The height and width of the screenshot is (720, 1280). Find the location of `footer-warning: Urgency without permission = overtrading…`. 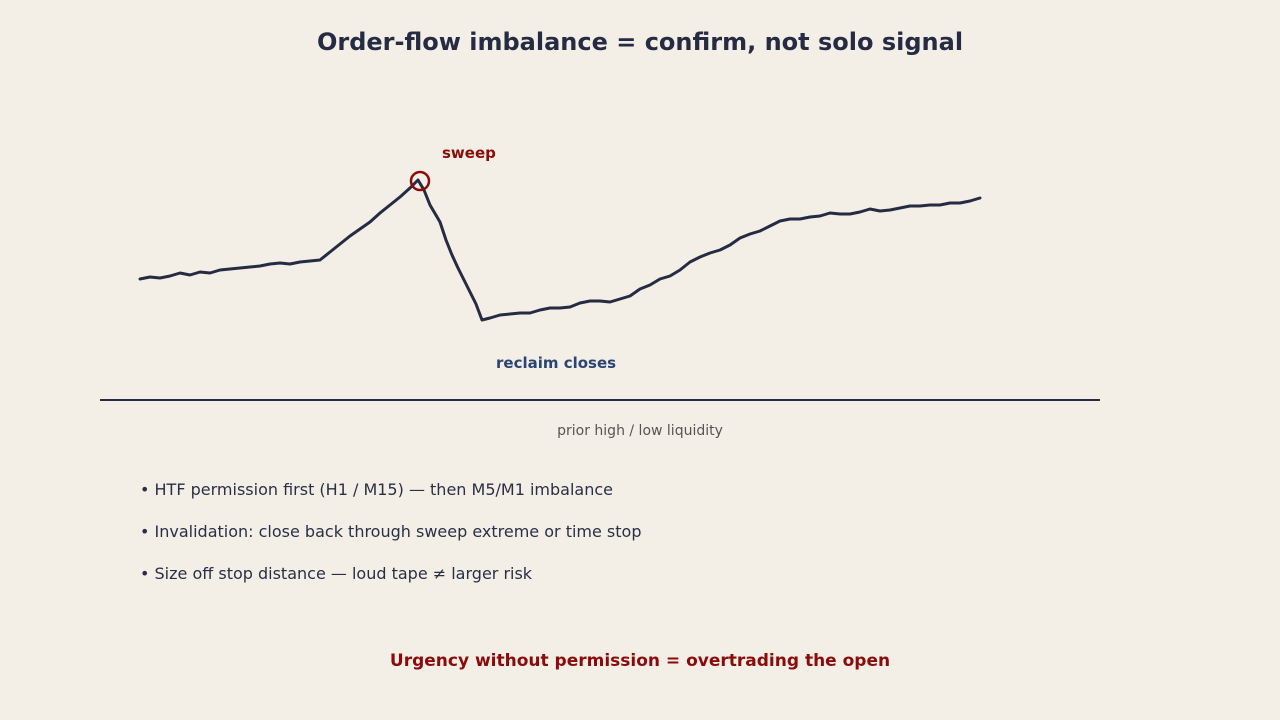

footer-warning: Urgency without permission = overtrading… is located at coordinates (640, 661).